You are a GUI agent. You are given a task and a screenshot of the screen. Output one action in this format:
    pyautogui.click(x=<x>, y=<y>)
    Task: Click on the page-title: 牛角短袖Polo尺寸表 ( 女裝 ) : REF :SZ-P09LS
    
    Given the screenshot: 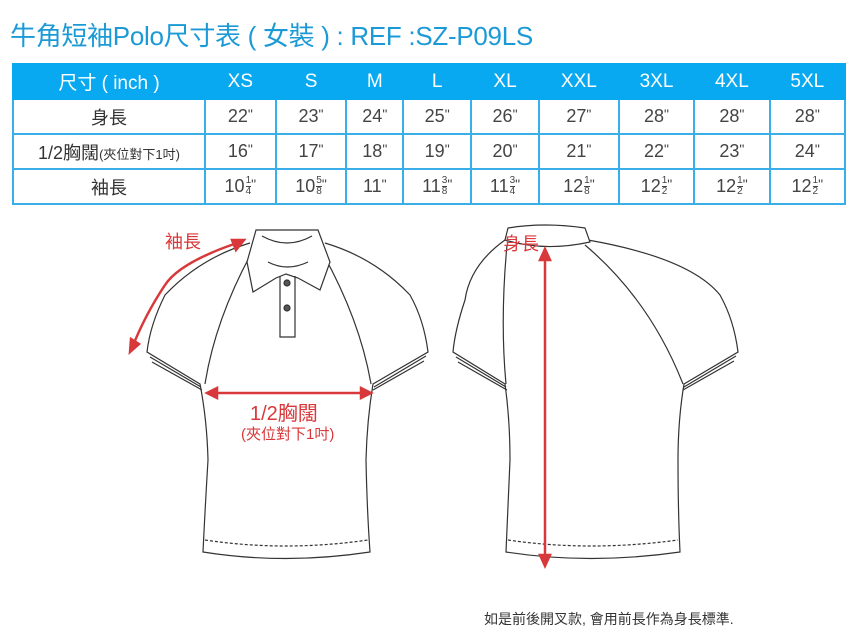 What is the action you would take?
    pyautogui.click(x=271, y=36)
    